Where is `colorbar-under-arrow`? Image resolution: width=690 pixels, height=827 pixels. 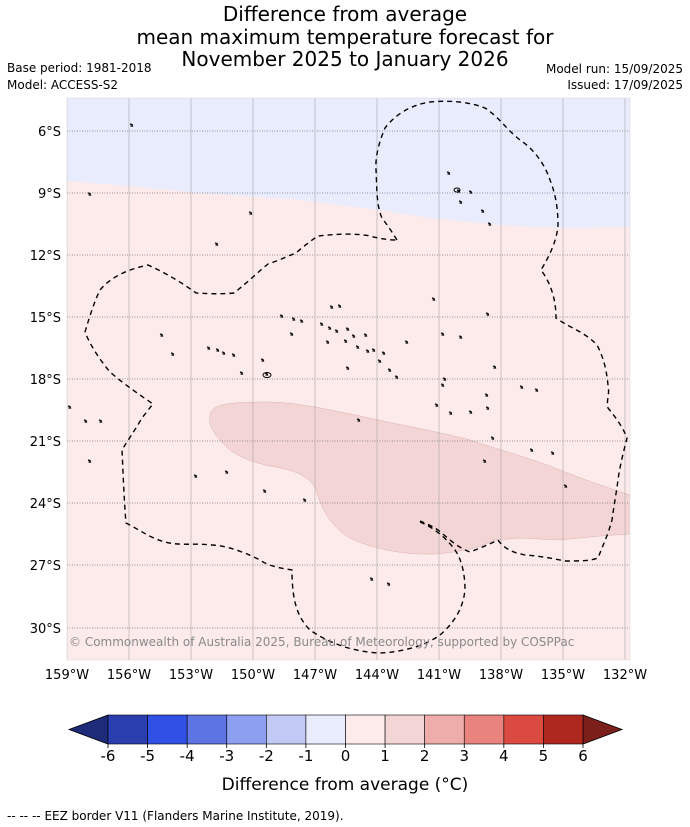 colorbar-under-arrow is located at coordinates (88, 729).